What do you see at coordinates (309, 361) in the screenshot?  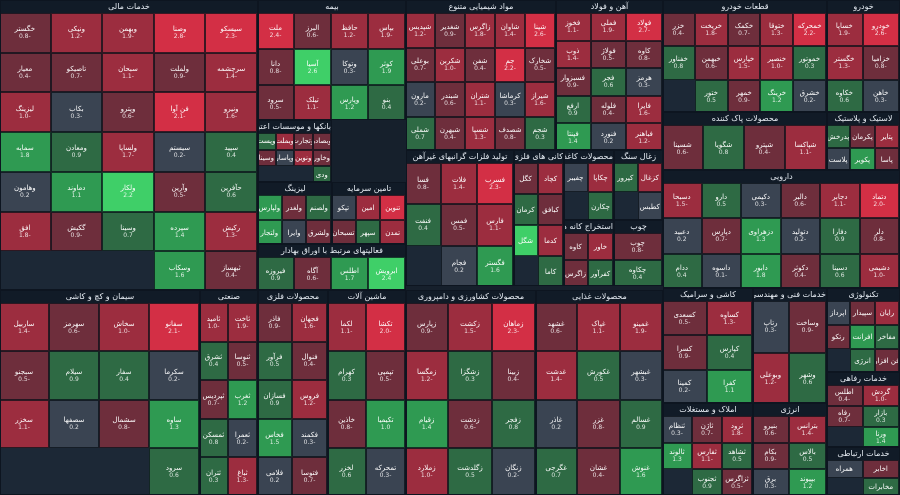 I see `ticker-cell: فنوال -0.4` at bounding box center [309, 361].